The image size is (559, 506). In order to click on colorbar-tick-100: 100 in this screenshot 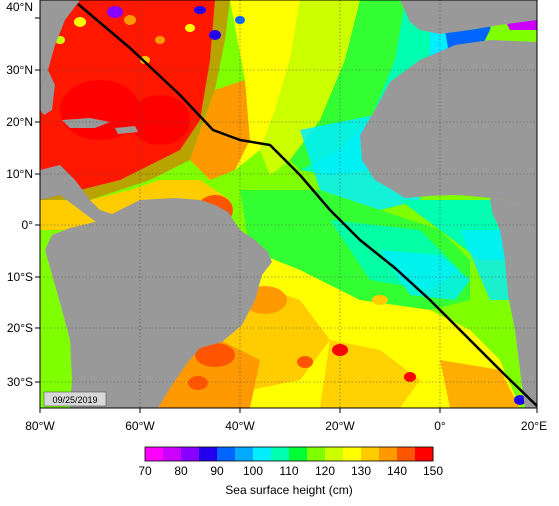, I will do `click(253, 471)`.